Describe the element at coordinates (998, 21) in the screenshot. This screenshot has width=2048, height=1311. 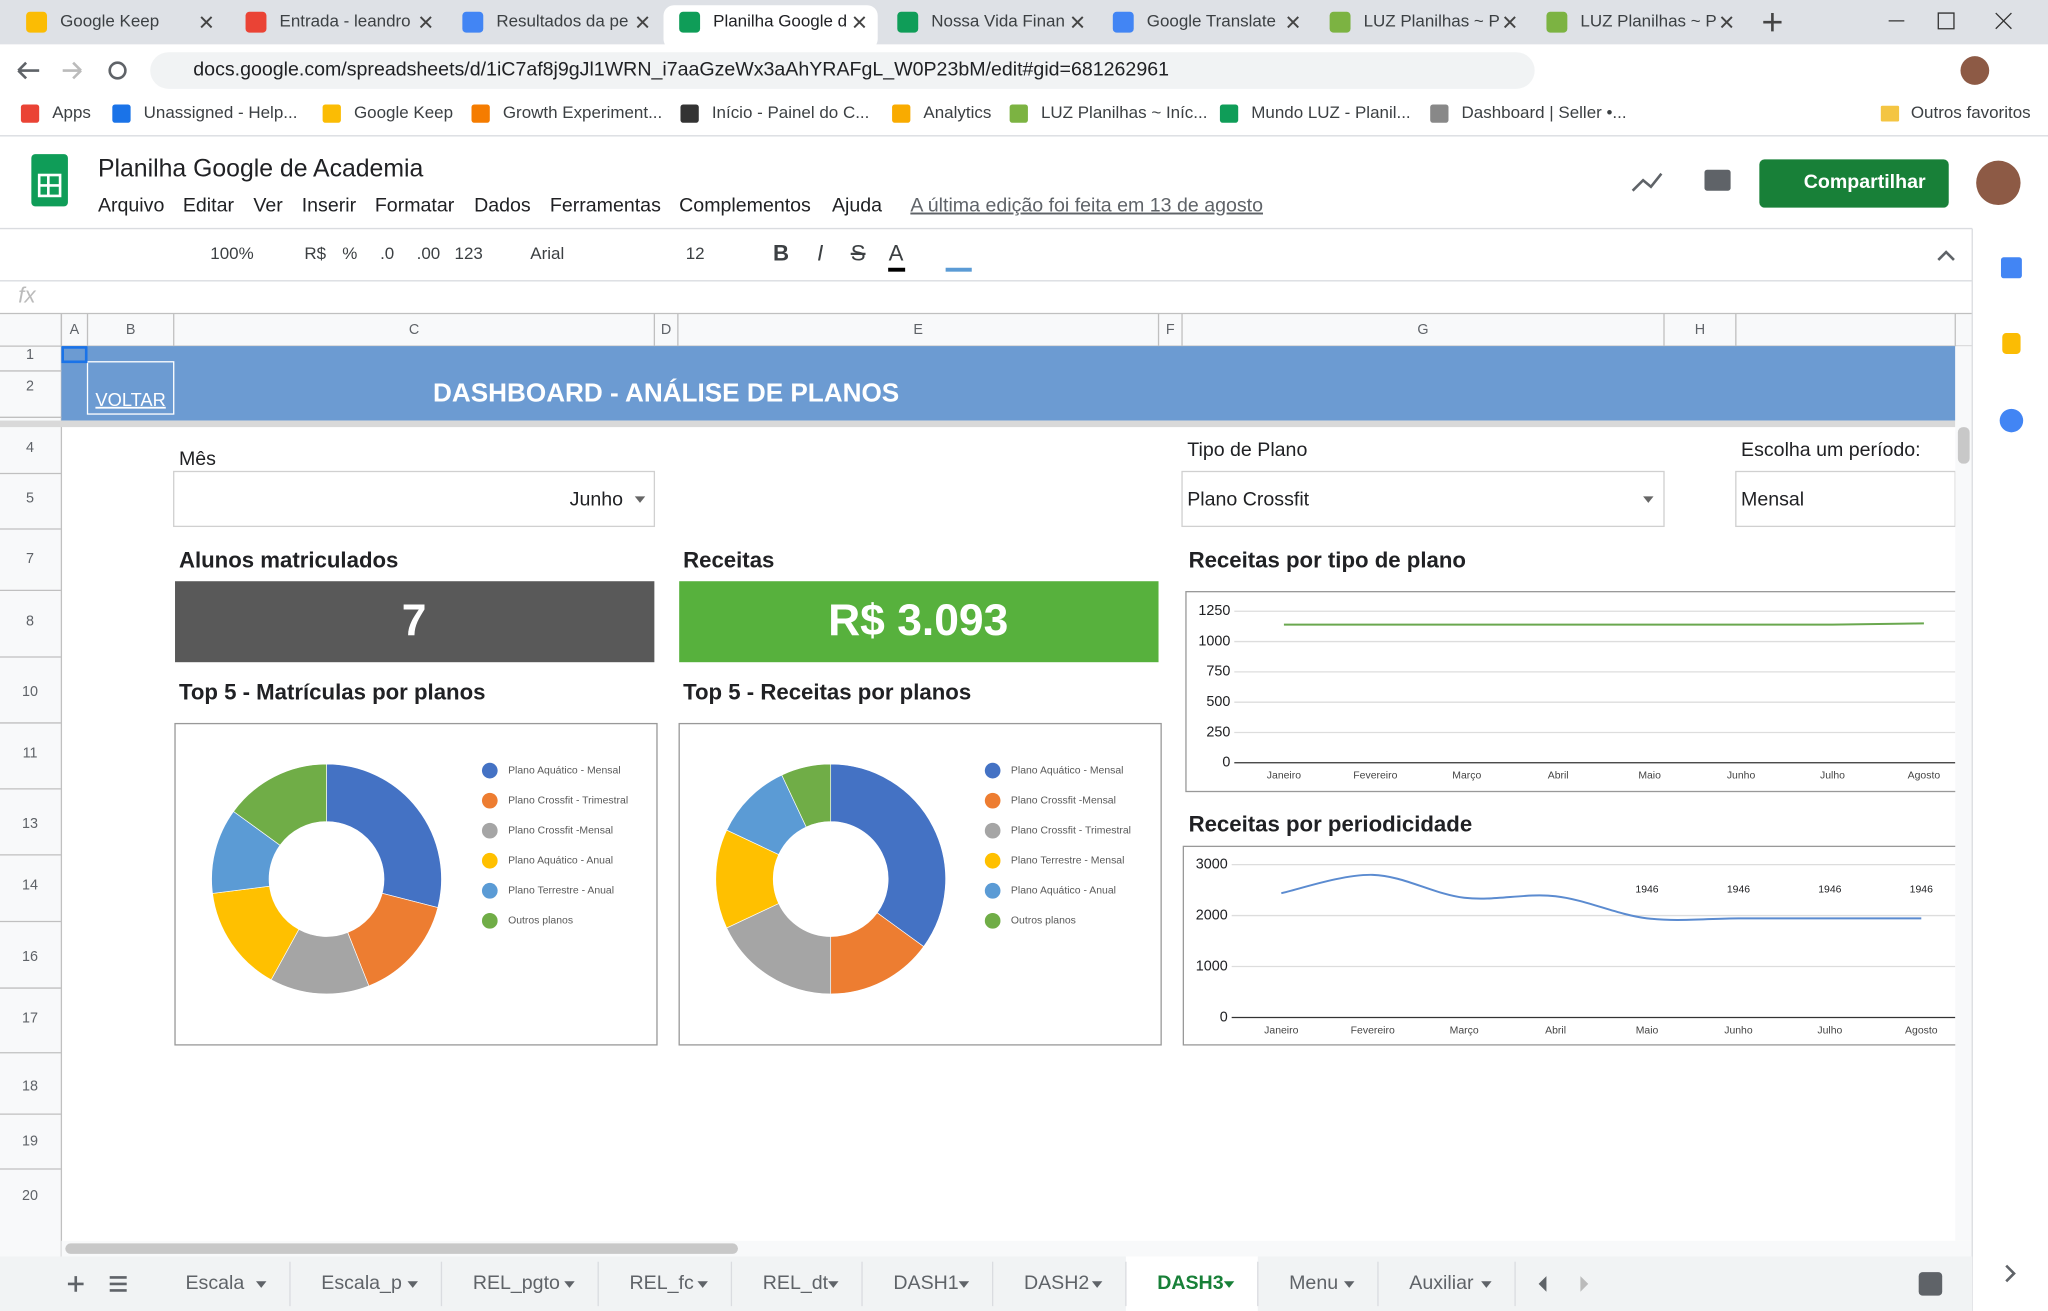
I see `browser-tab: Nossa Vida Finan` at that location.